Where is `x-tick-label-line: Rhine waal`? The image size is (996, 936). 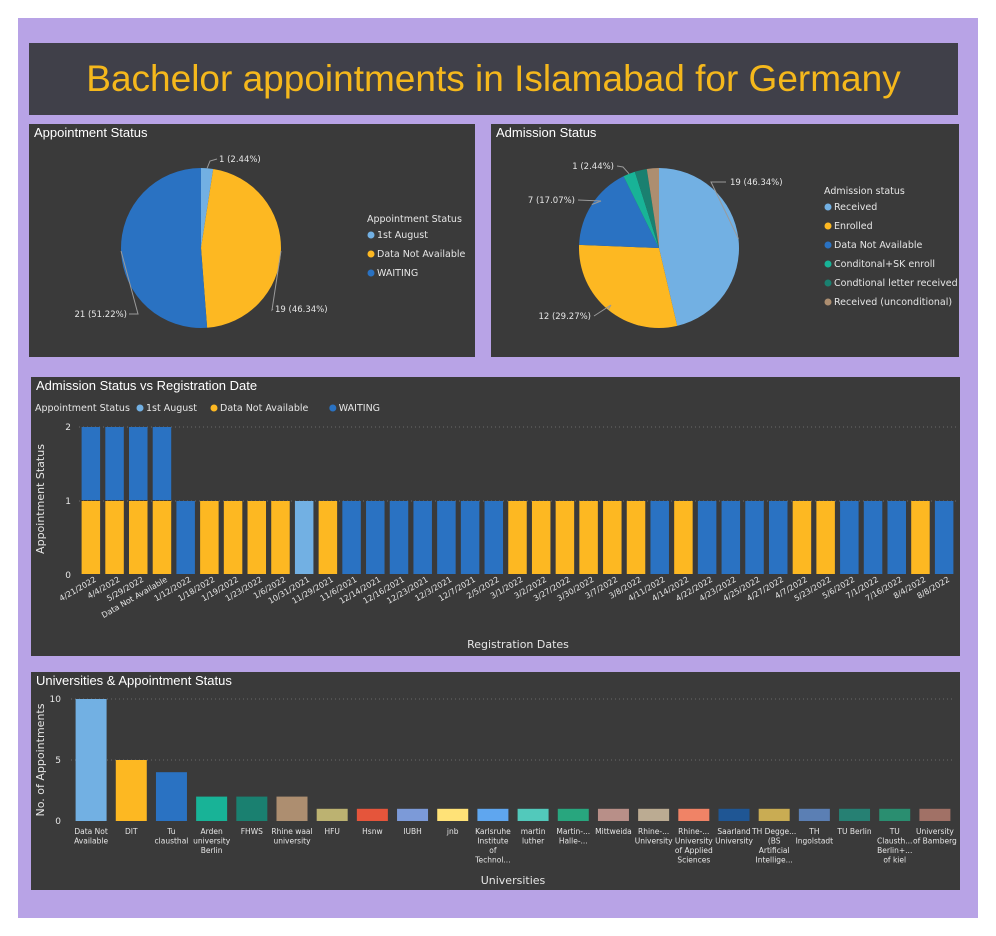
x-tick-label-line: Rhine waal is located at coordinates (291, 831).